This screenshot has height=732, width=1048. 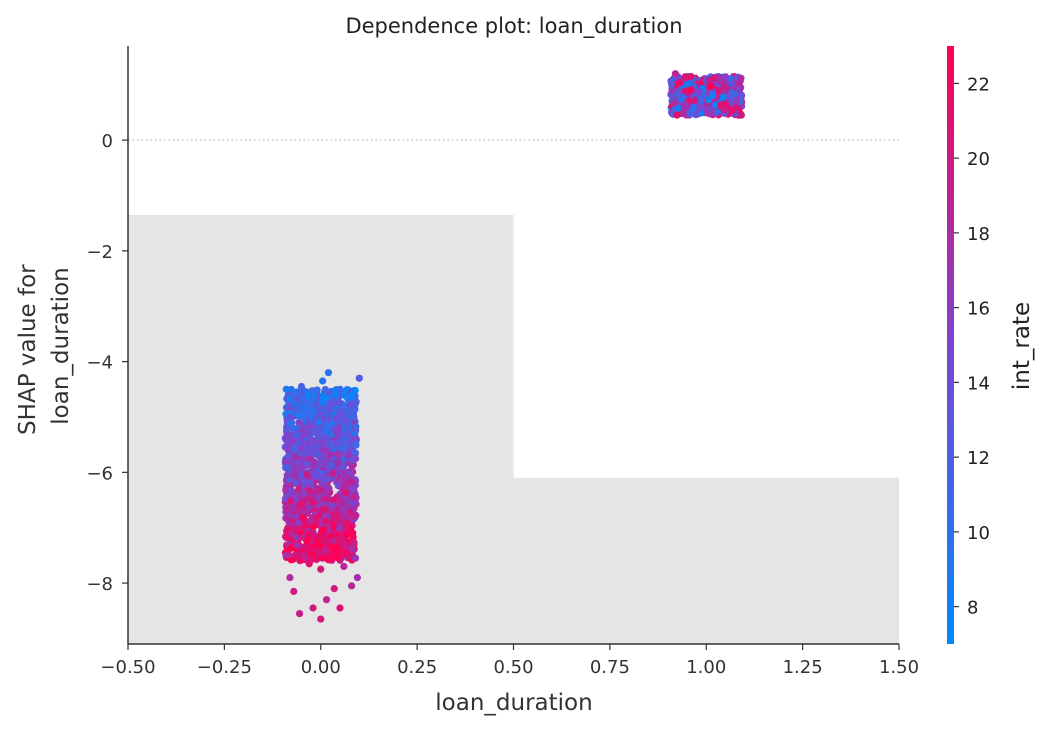 I want to click on y-tick-label: 0, so click(x=107, y=141).